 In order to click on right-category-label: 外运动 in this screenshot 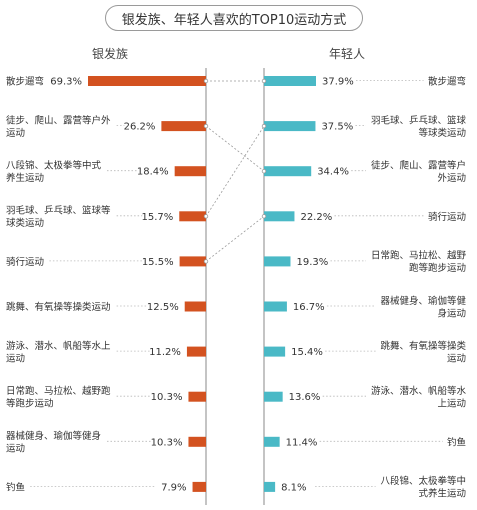, I will do `click(451, 178)`.